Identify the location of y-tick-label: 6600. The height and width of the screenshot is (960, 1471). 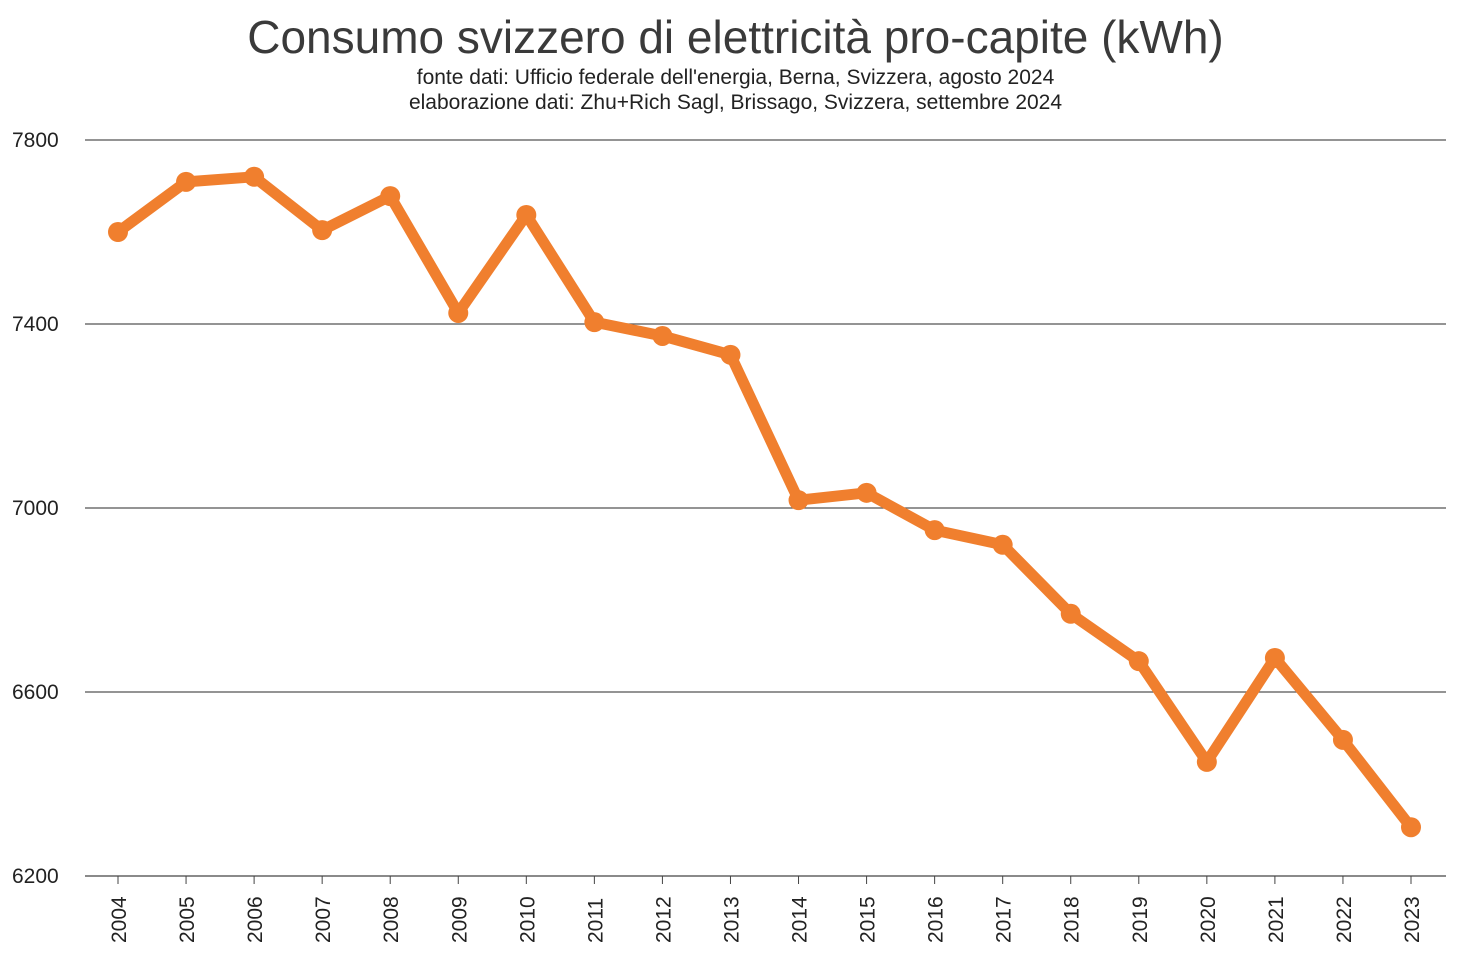
(35, 692).